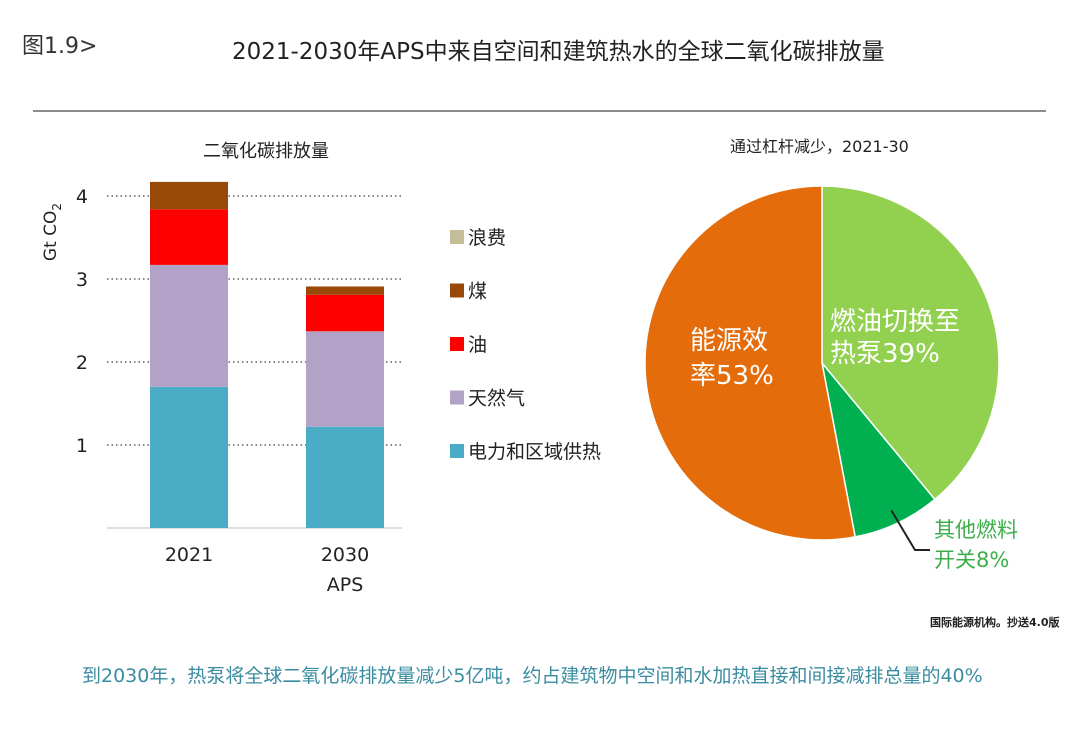  What do you see at coordinates (345, 585) in the screenshot?
I see `x-tick-sublabel: APS` at bounding box center [345, 585].